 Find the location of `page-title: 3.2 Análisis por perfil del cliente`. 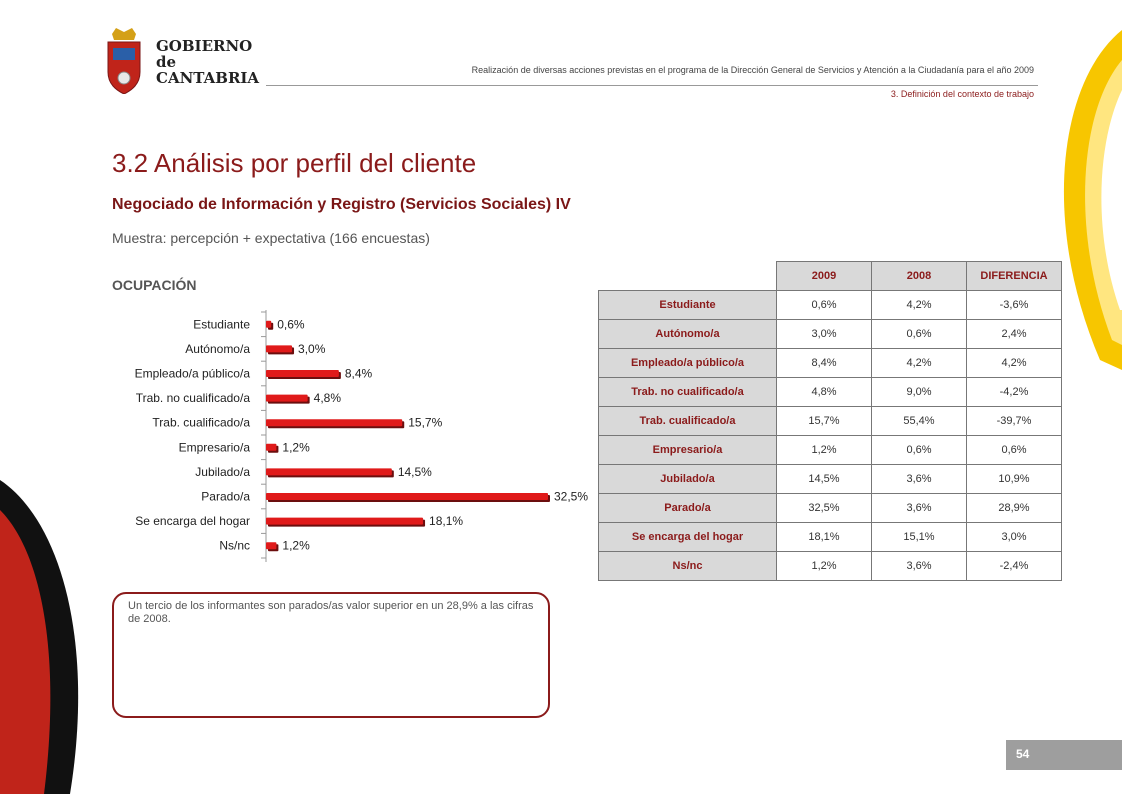

page-title: 3.2 Análisis por perfil del cliente is located at coordinates (294, 163).